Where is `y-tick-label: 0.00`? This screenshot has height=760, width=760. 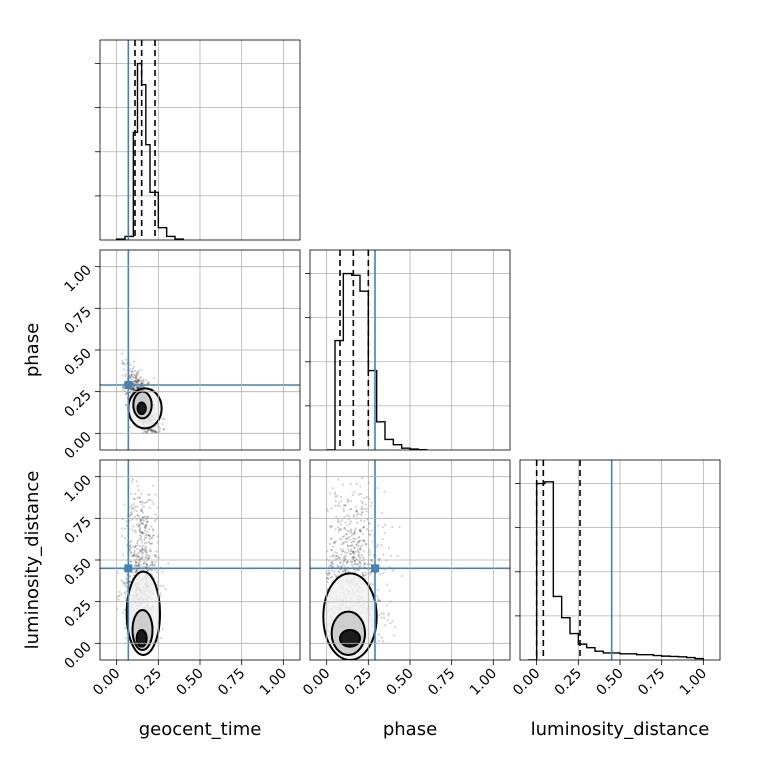
y-tick-label: 0.00 is located at coordinates (77, 655).